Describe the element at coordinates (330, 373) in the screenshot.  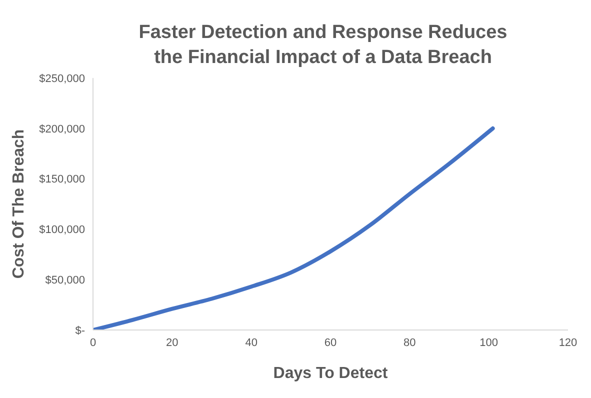
I see `x-axis-title: Days To Detect` at that location.